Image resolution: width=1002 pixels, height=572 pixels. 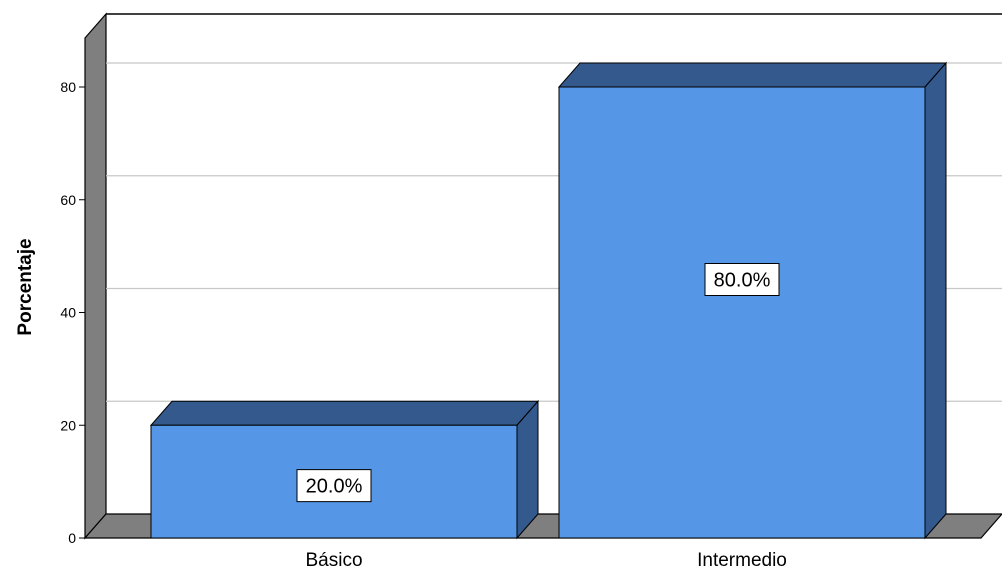 I want to click on x-axis-categories: Básico Intermedio, so click(x=545, y=560).